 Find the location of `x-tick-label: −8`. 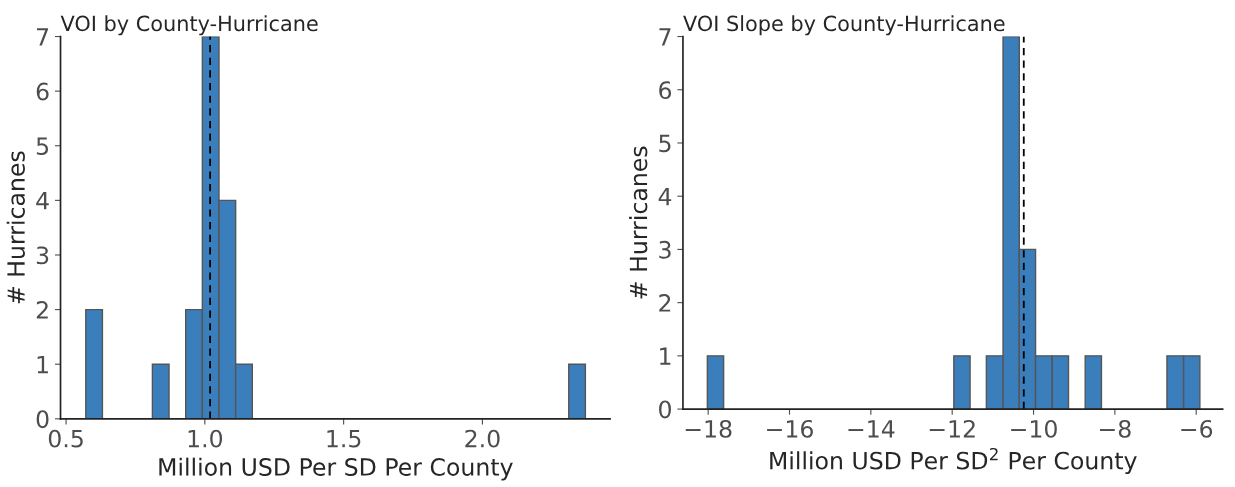

x-tick-label: −8 is located at coordinates (1115, 428).